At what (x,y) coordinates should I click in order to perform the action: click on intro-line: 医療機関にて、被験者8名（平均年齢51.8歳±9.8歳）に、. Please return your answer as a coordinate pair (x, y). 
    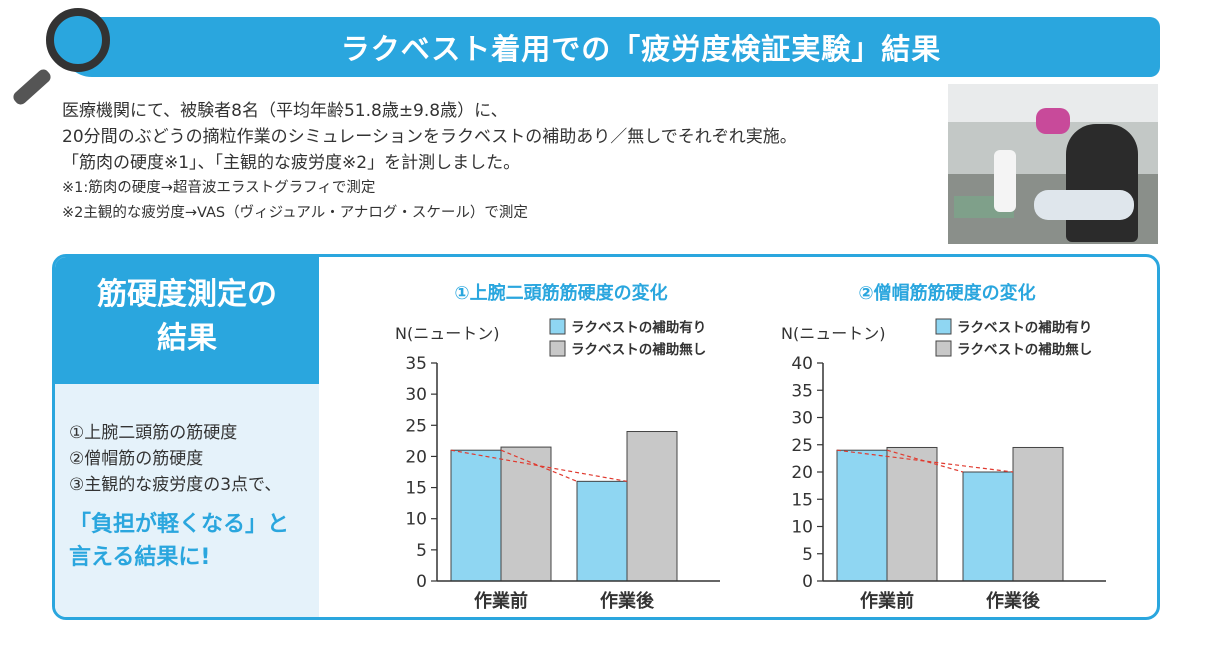
    Looking at the image, I should click on (285, 111).